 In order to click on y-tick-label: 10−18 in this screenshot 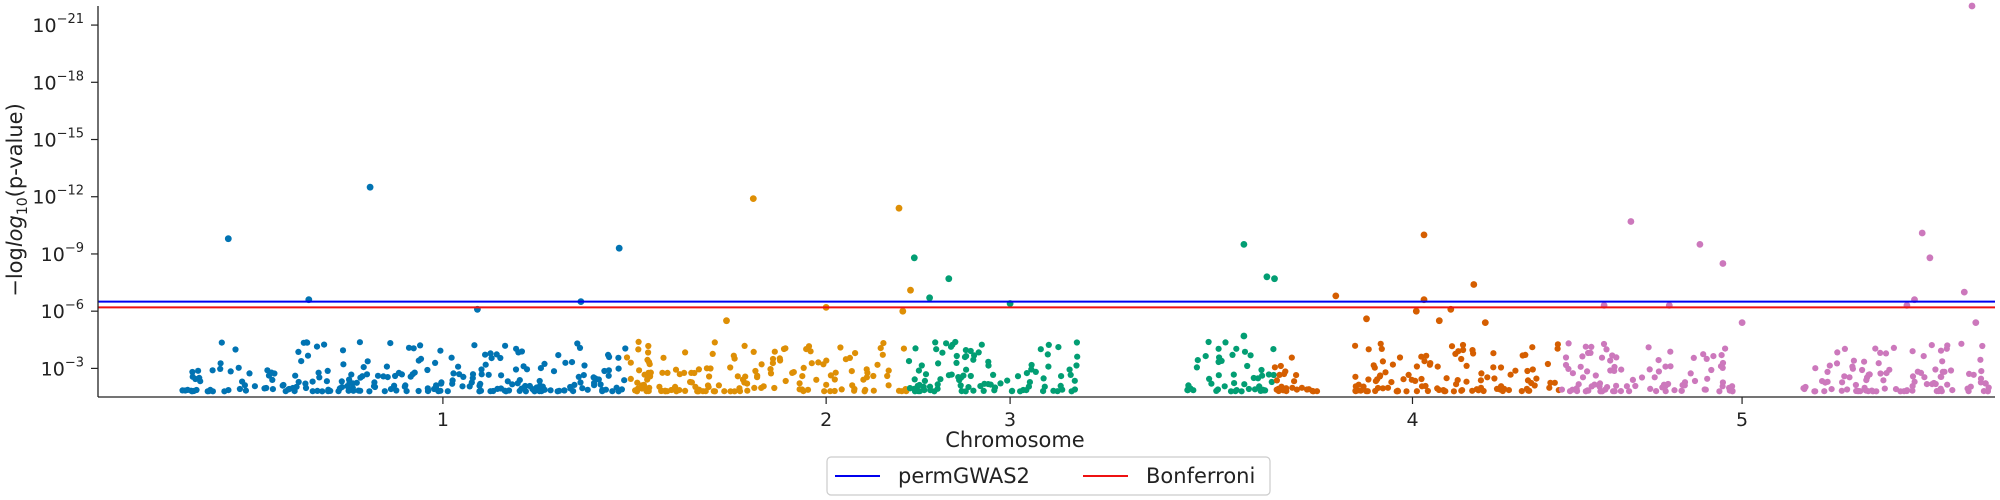, I will do `click(58, 81)`.